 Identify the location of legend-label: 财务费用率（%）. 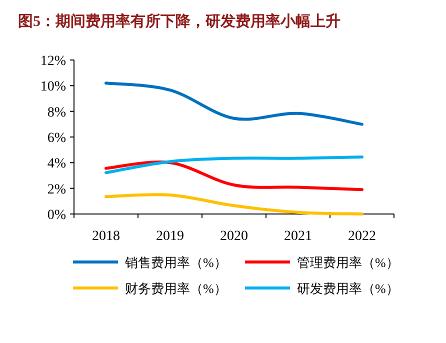
(176, 288).